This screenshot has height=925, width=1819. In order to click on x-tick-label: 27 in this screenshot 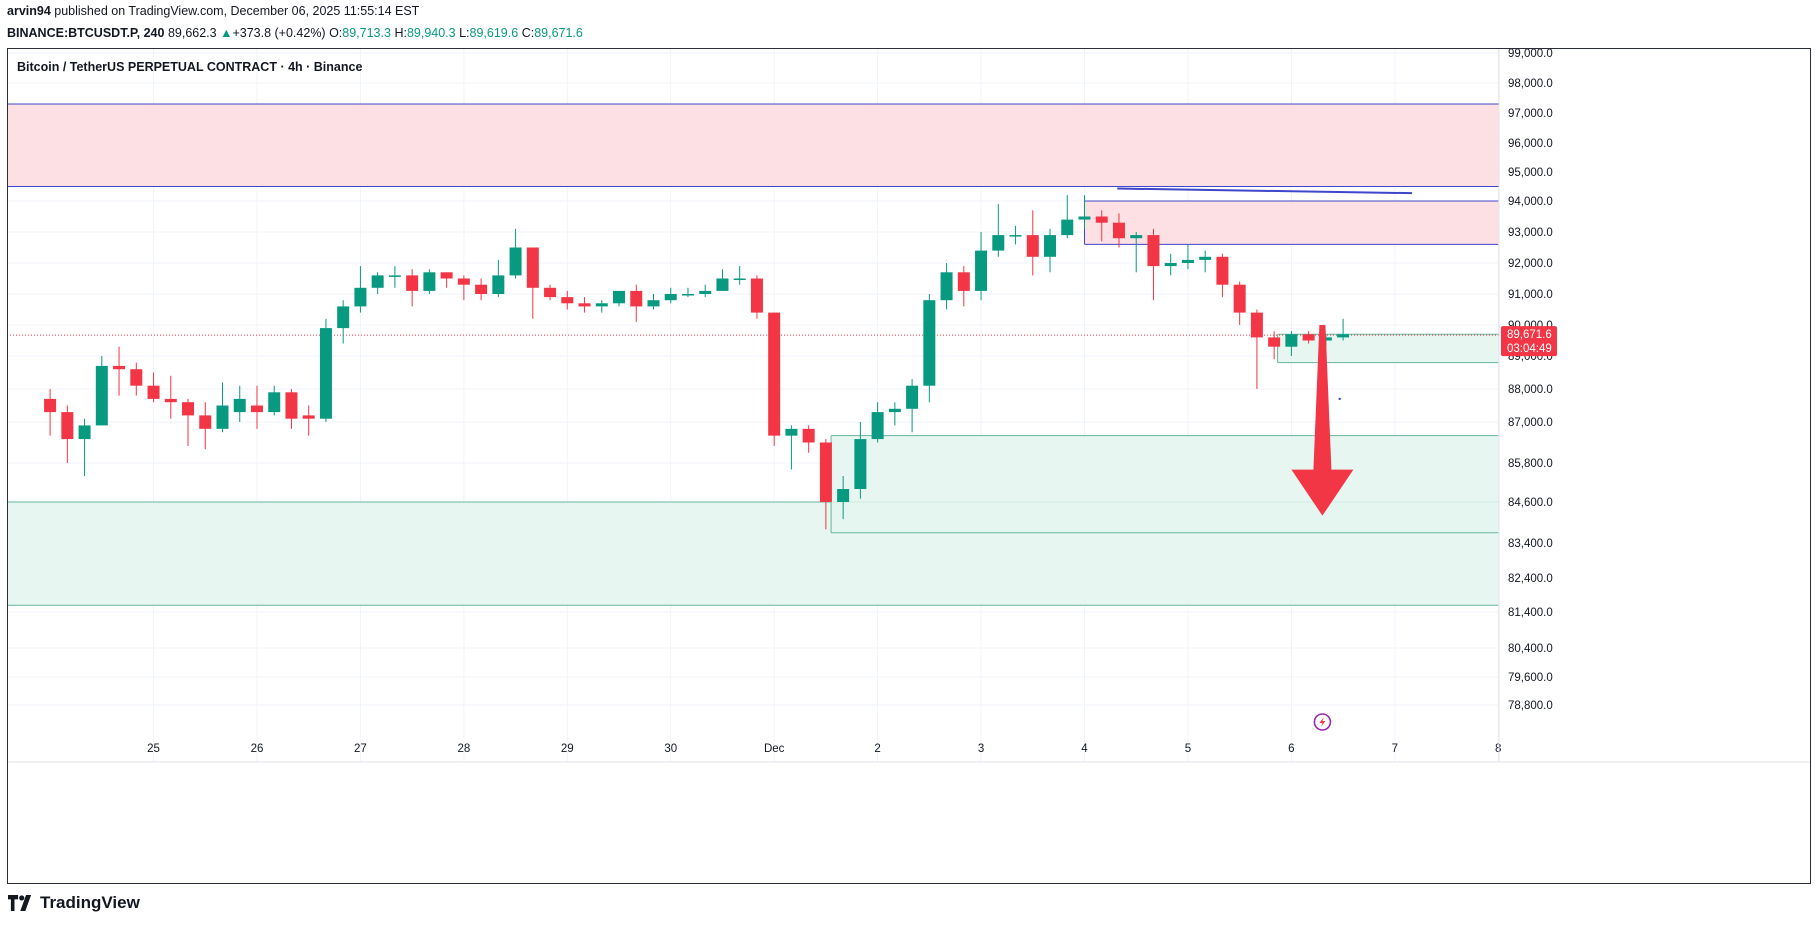, I will do `click(360, 749)`.